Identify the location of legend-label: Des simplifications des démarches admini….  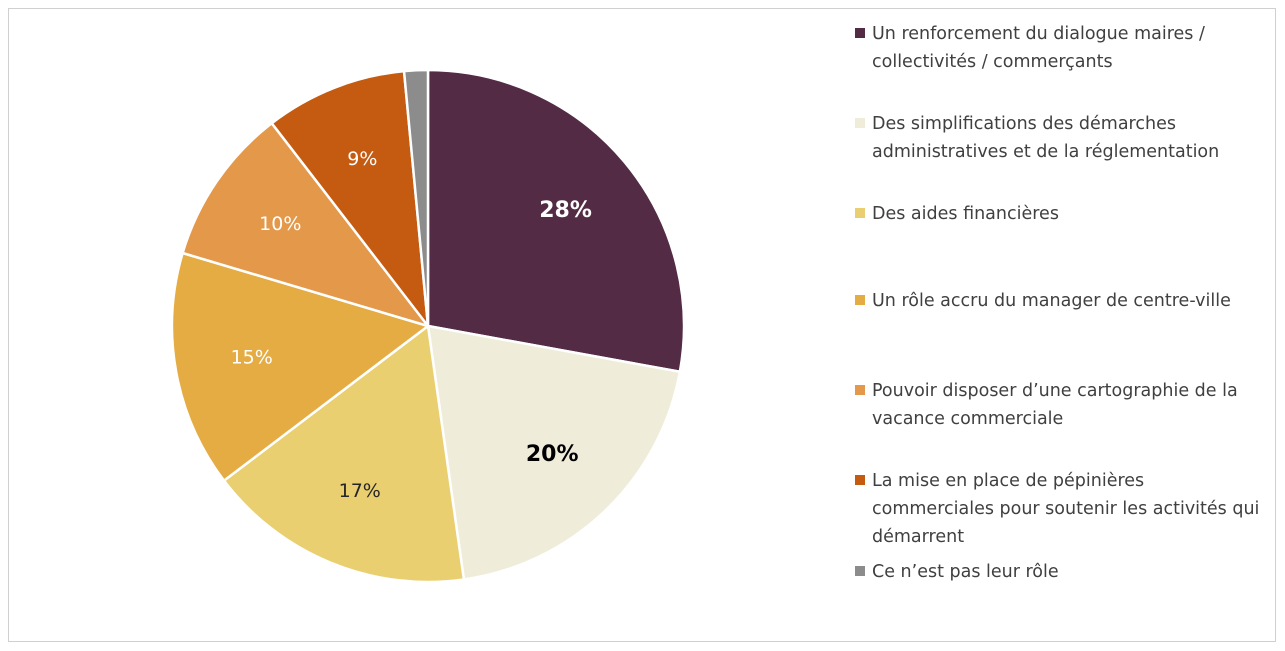
(1046, 138).